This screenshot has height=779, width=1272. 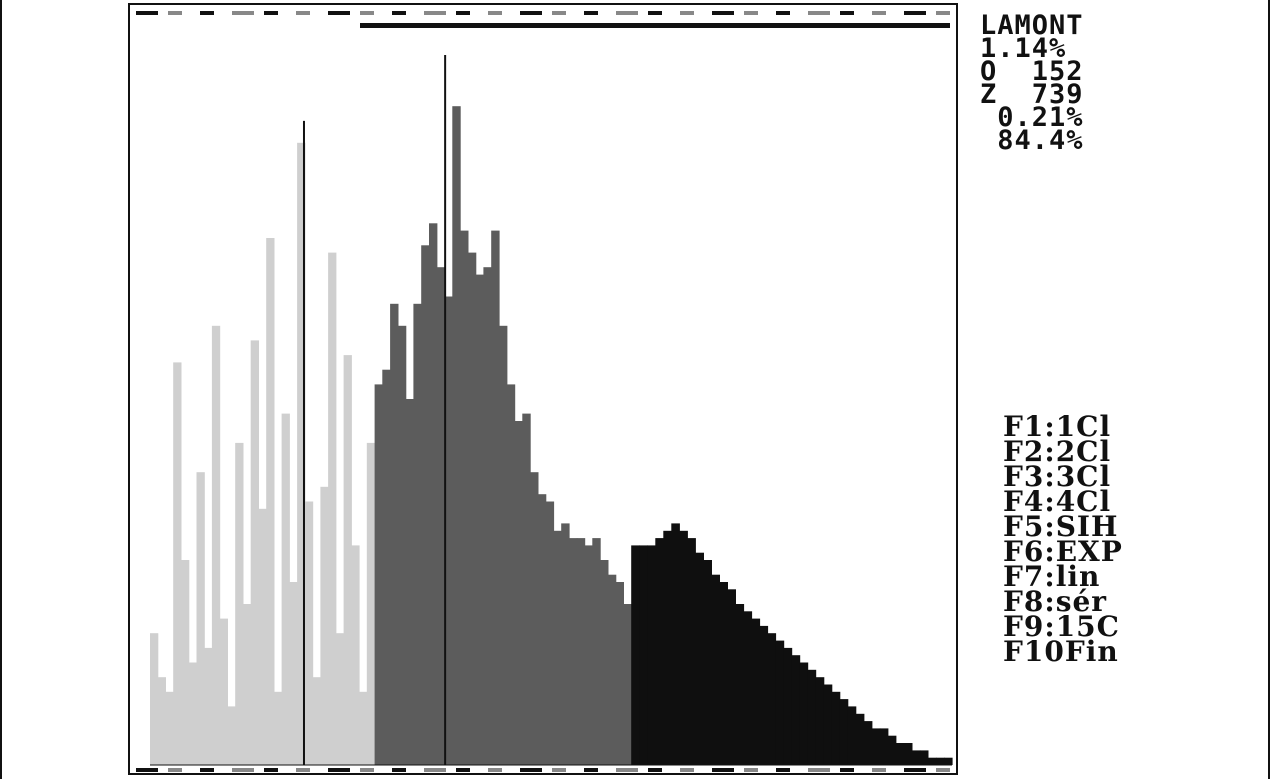 I want to click on fkey-f9: F9:15C, so click(x=1061, y=626).